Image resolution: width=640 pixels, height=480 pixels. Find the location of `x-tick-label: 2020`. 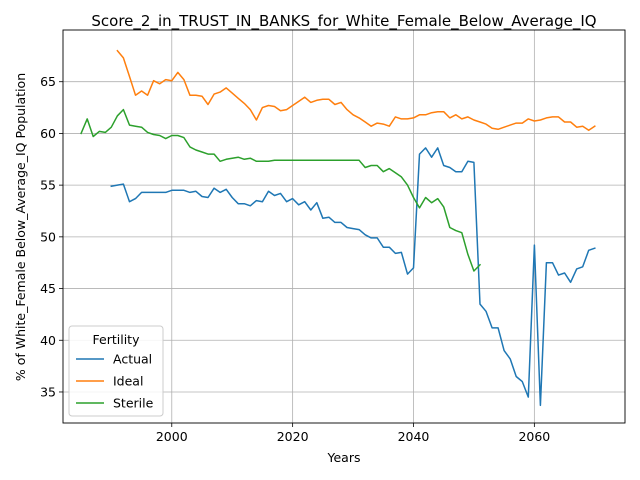

x-tick-label: 2020 is located at coordinates (293, 436).